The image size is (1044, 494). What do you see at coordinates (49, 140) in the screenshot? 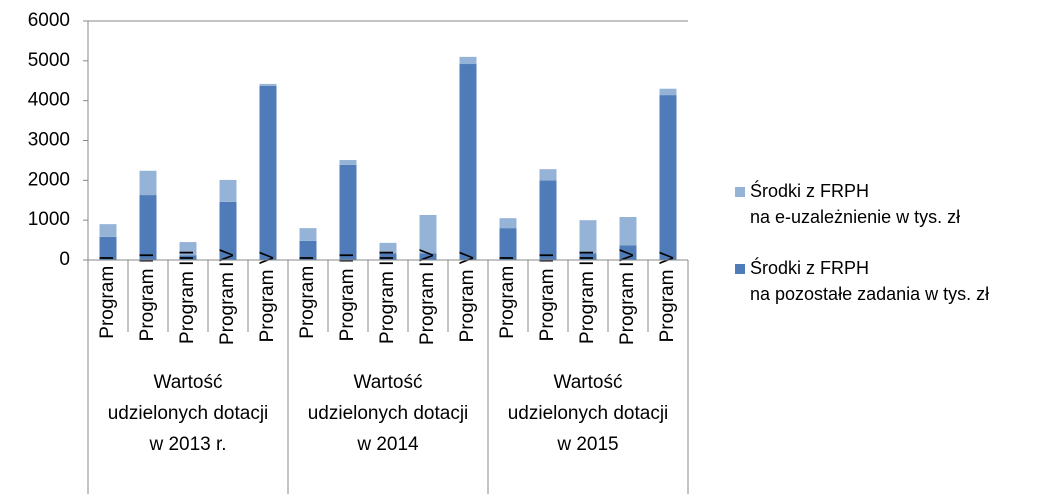
I see `y-tick-label: 3000` at bounding box center [49, 140].